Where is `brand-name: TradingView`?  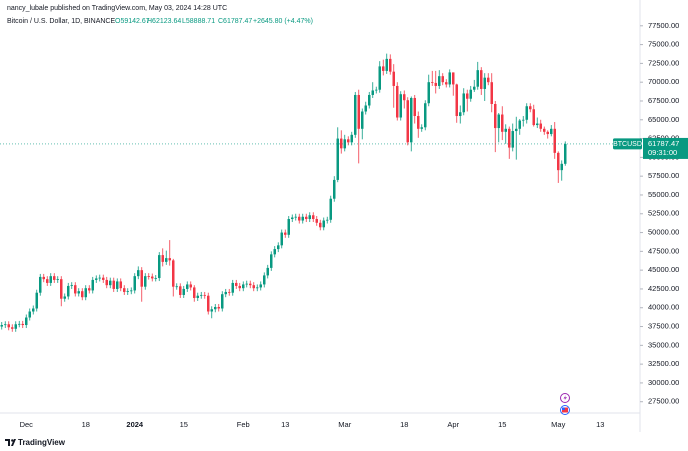
brand-name: TradingView is located at coordinates (42, 442).